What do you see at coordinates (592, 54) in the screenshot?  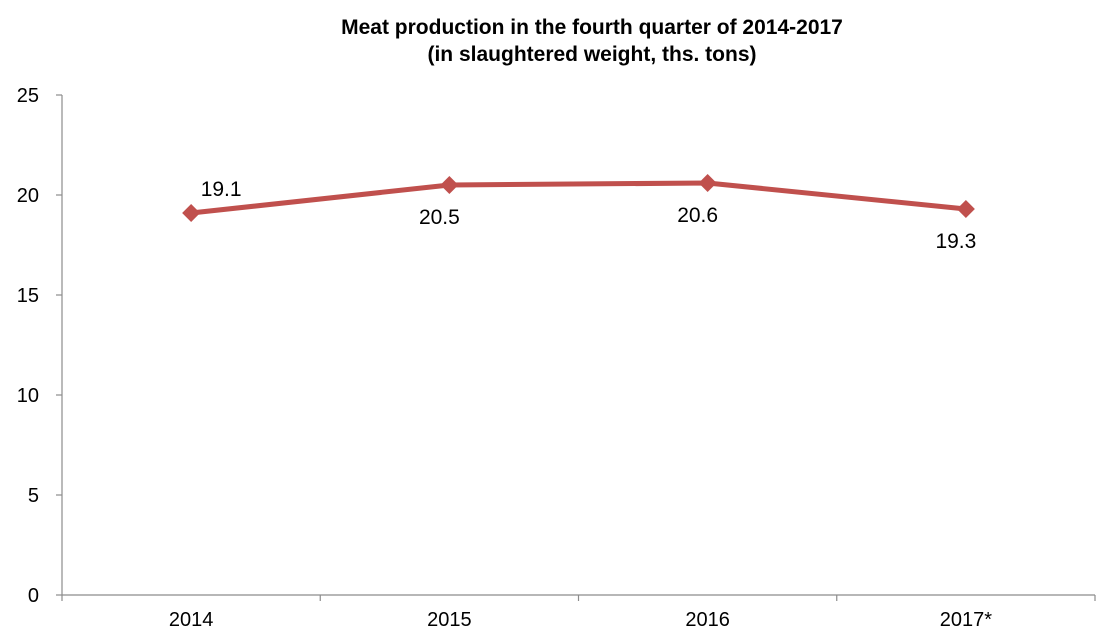 I see `chart-title-line-2: (in slaughtered weight, ths. tons)` at bounding box center [592, 54].